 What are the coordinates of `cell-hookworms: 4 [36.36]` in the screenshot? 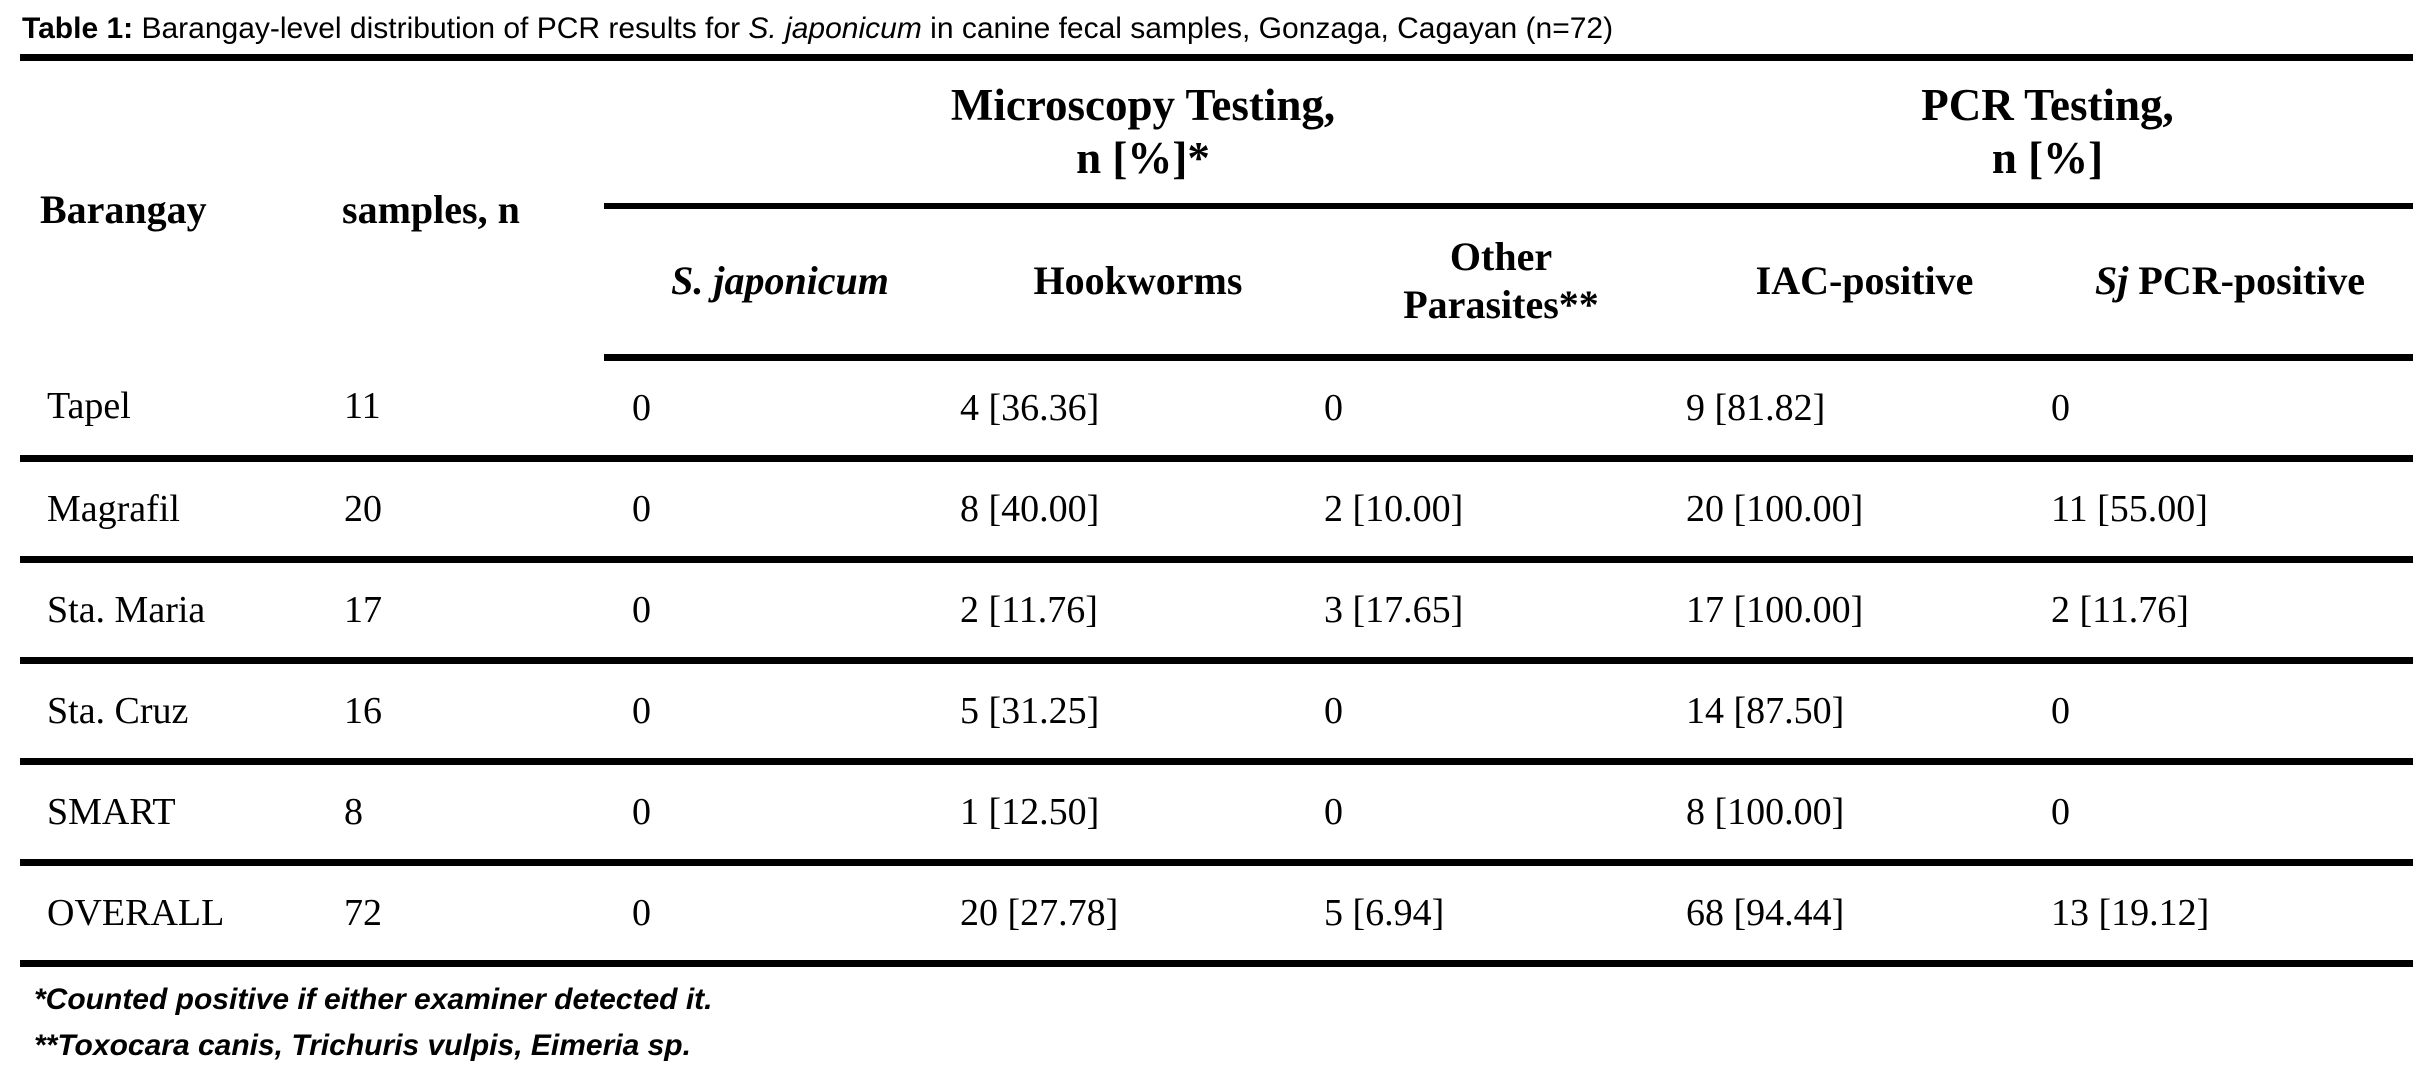 It's located at (1138, 409).